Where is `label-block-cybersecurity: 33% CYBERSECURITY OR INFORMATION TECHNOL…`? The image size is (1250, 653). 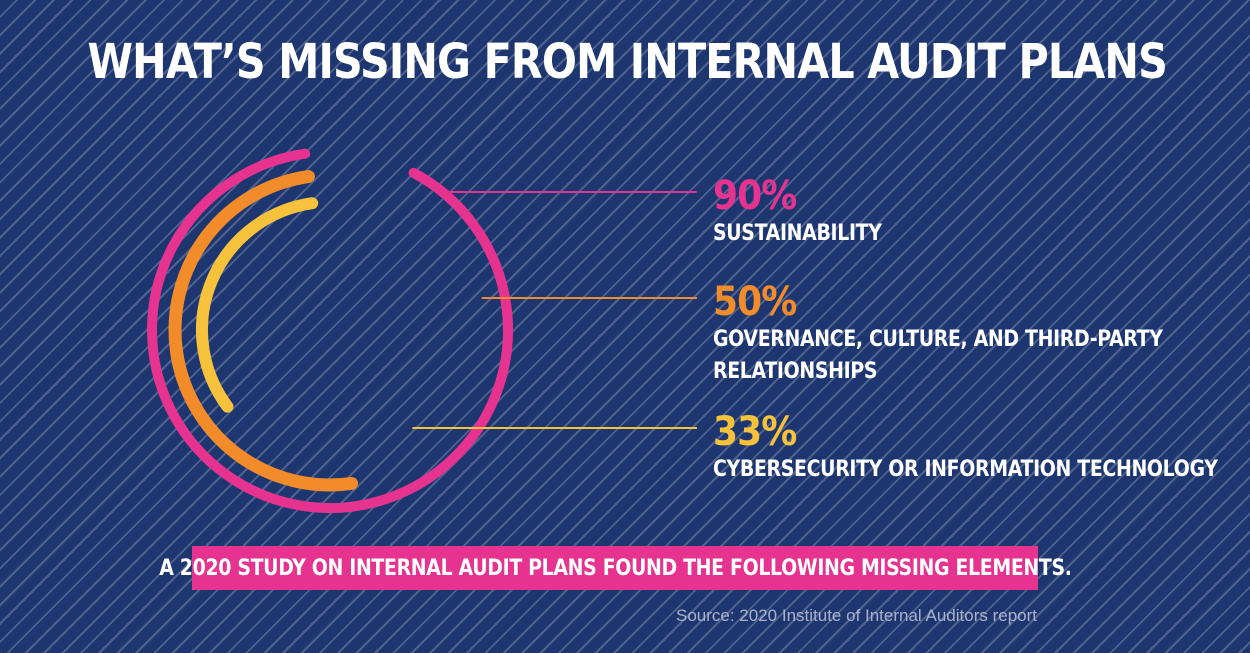
label-block-cybersecurity: 33% CYBERSECURITY OR INFORMATION TECHNOL… is located at coordinates (981, 448).